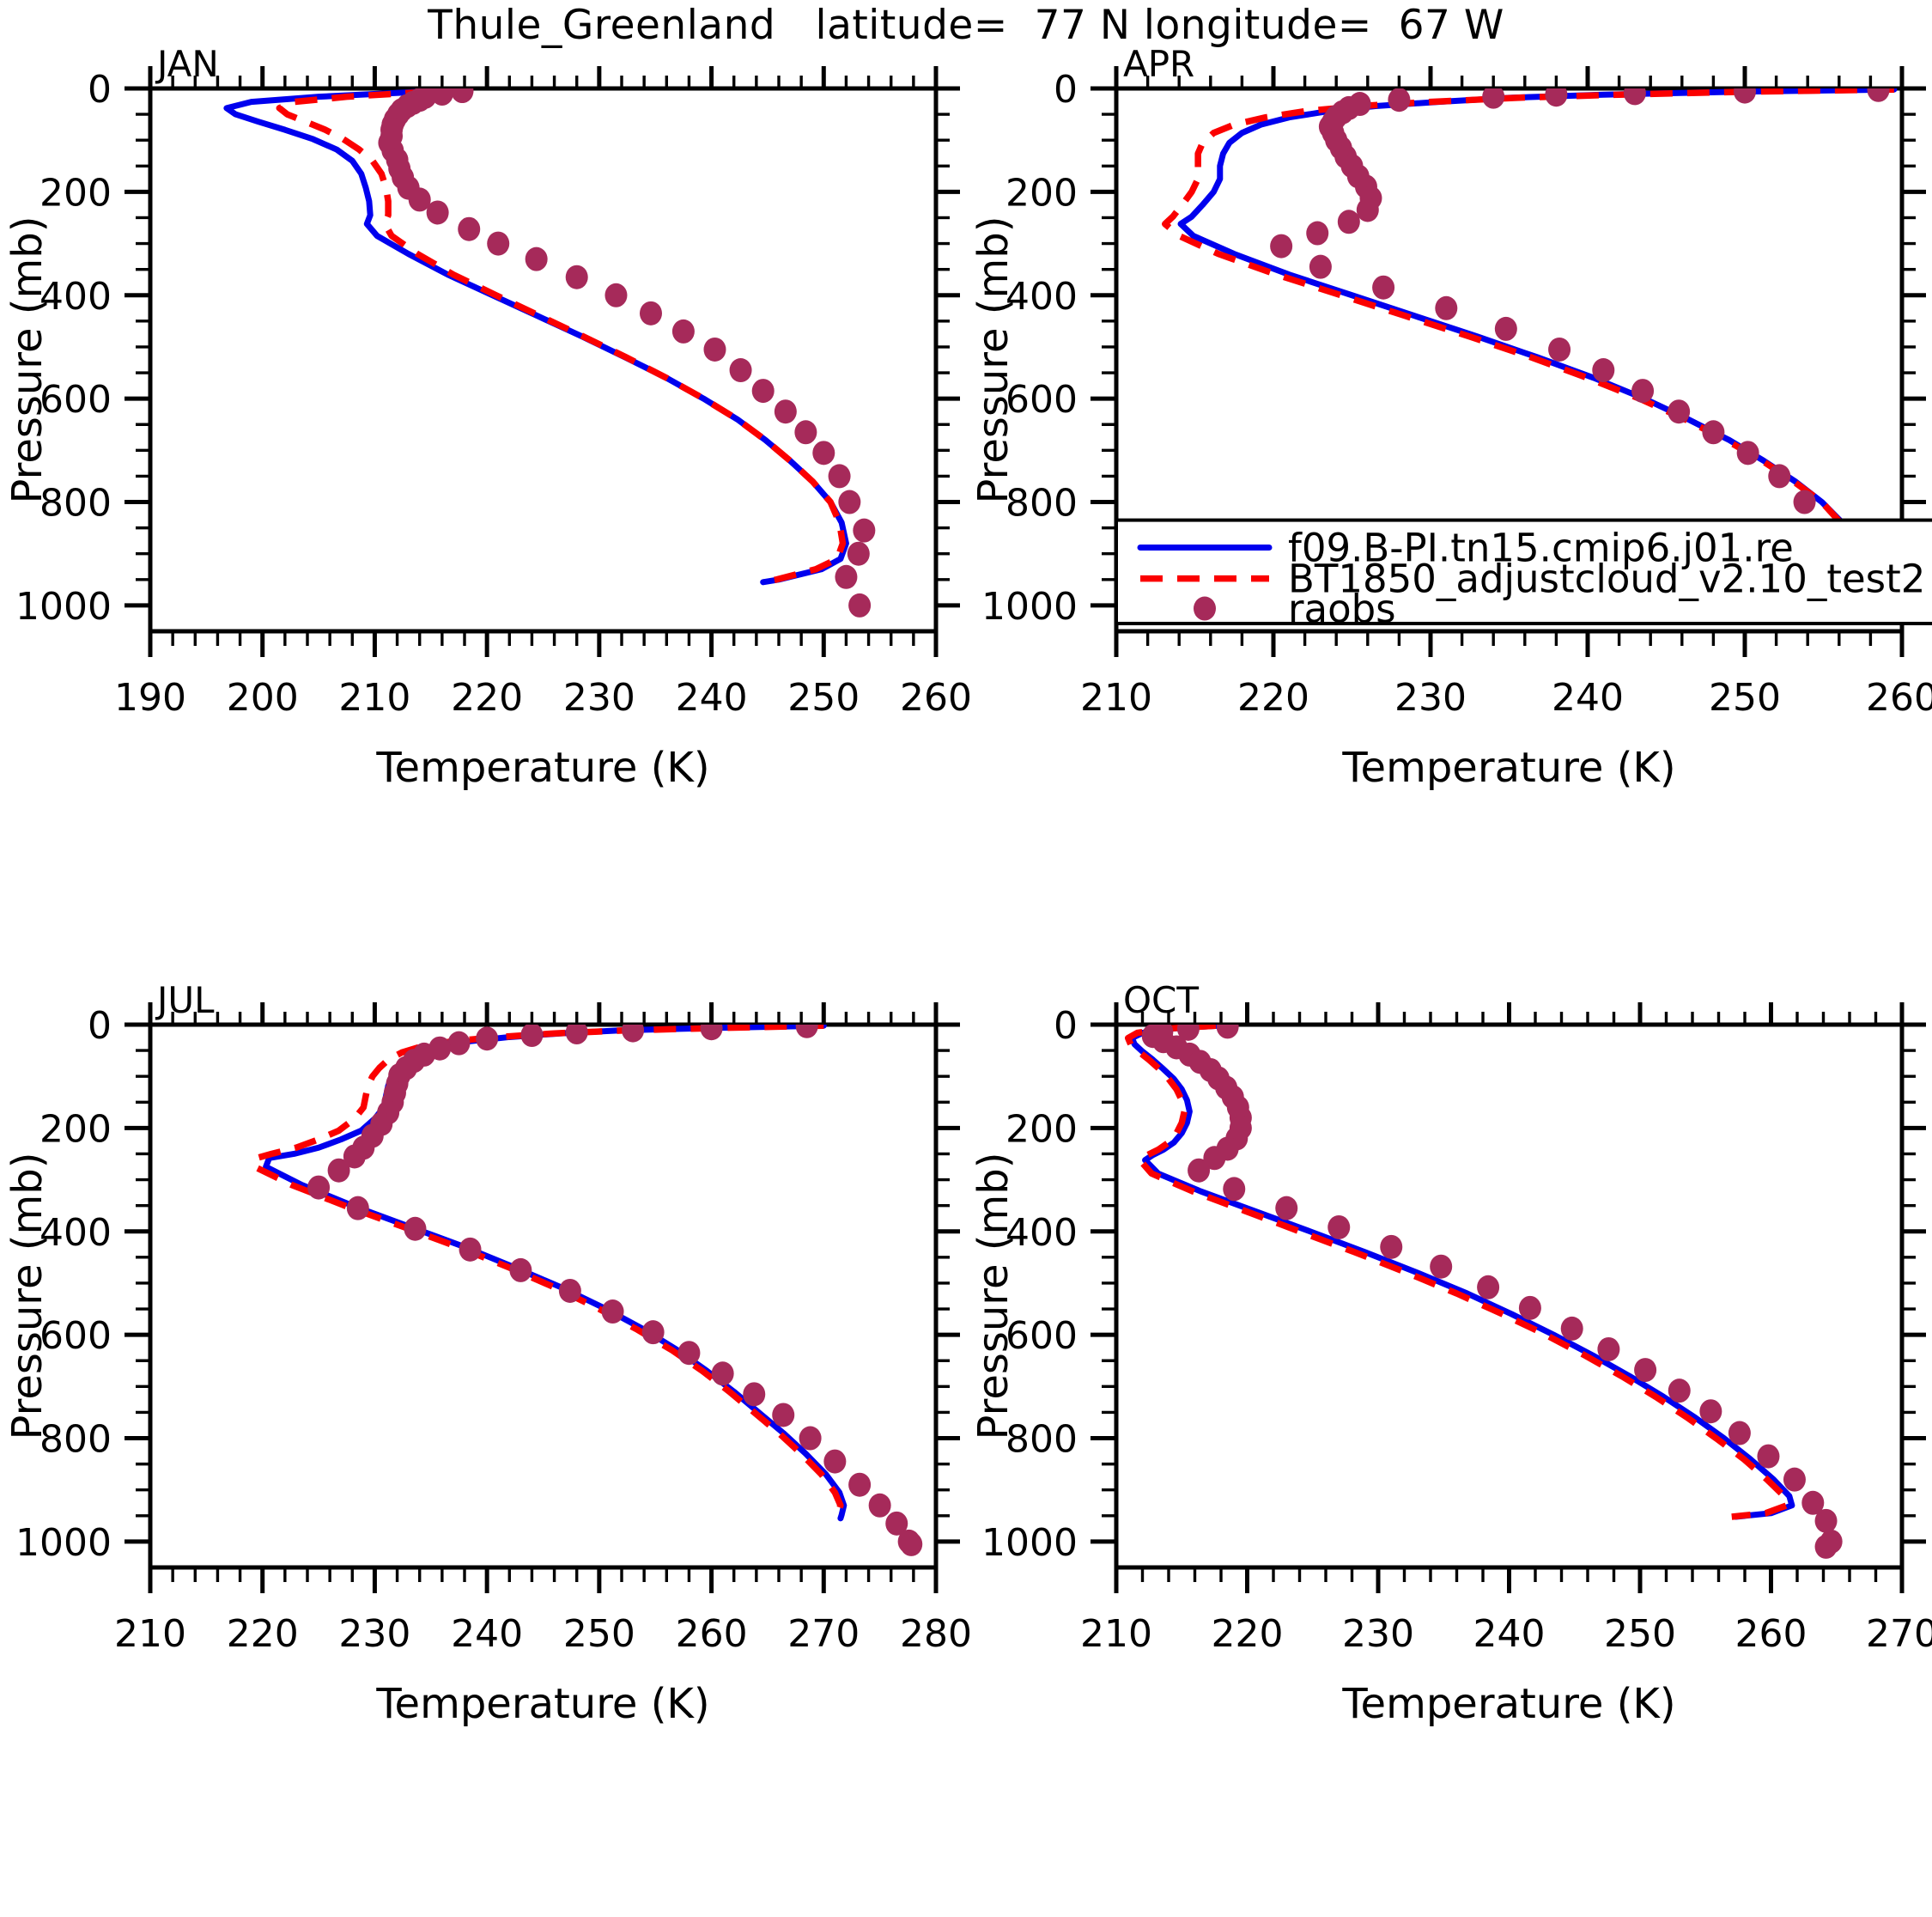  Describe the element at coordinates (1342, 609) in the screenshot. I see `legend-label: raobs` at that location.